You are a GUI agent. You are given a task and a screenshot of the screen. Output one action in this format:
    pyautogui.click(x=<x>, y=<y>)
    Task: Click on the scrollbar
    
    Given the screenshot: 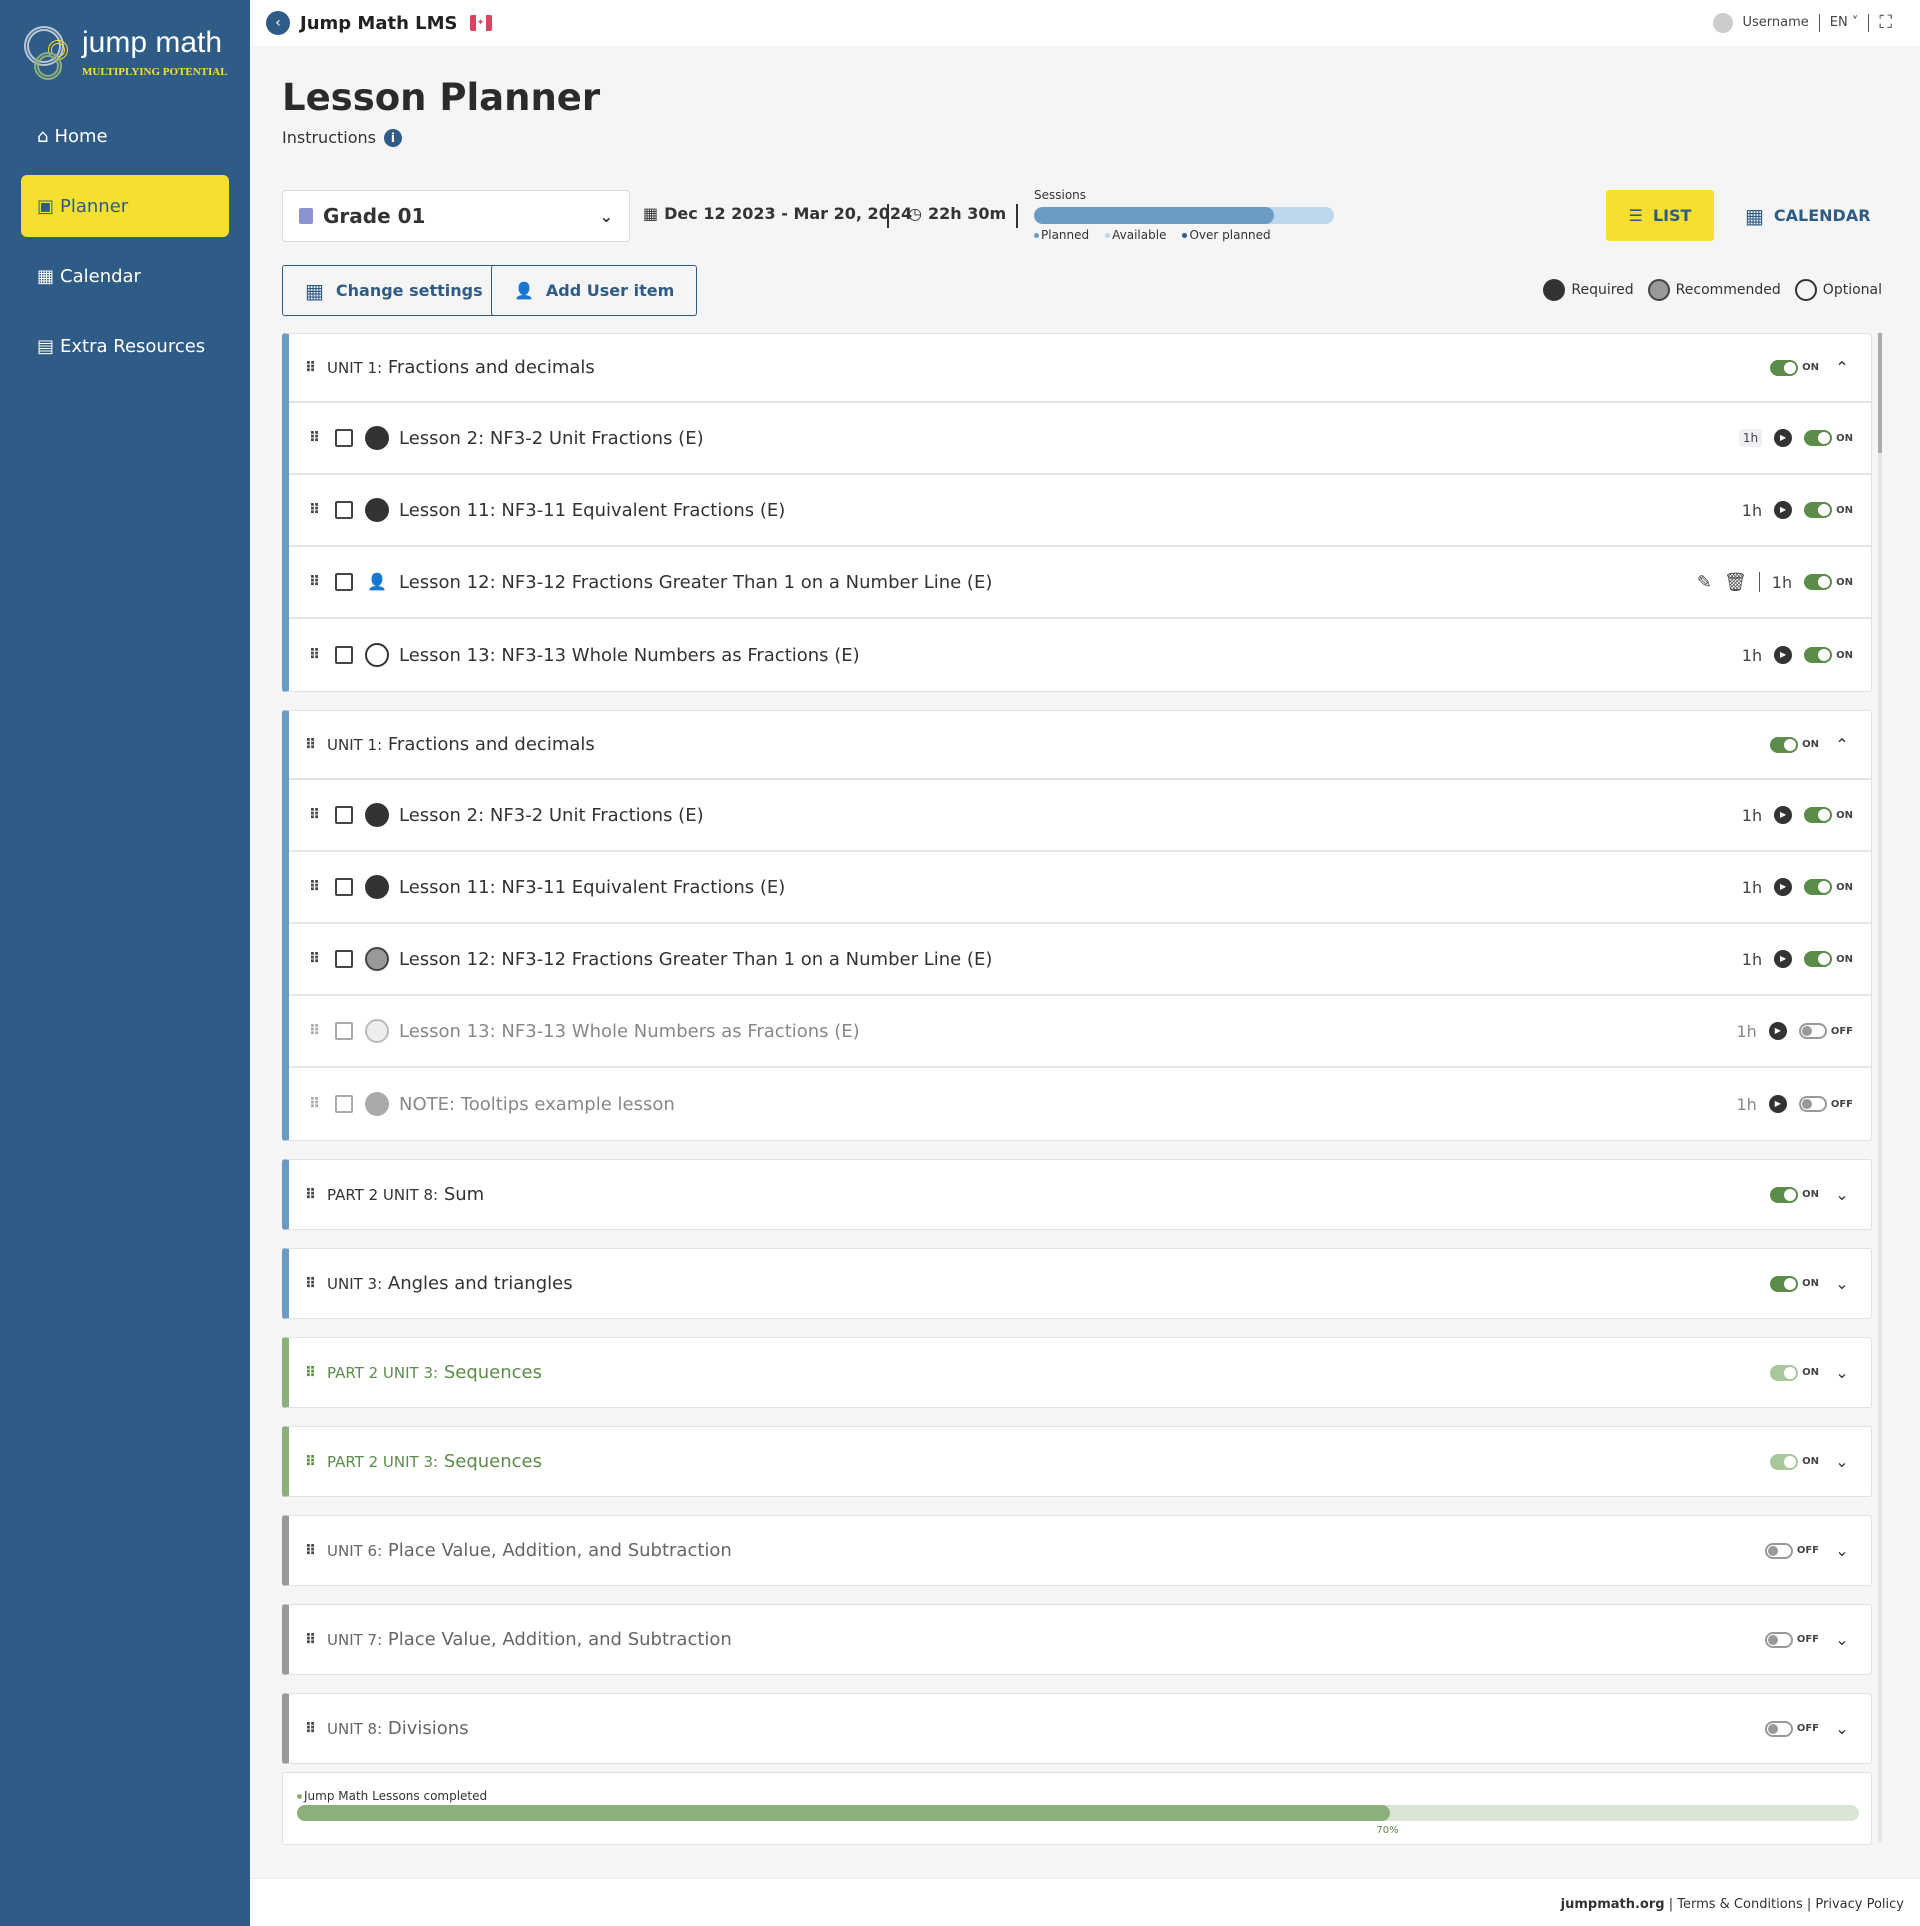 What is the action you would take?
    pyautogui.click(x=1880, y=1088)
    